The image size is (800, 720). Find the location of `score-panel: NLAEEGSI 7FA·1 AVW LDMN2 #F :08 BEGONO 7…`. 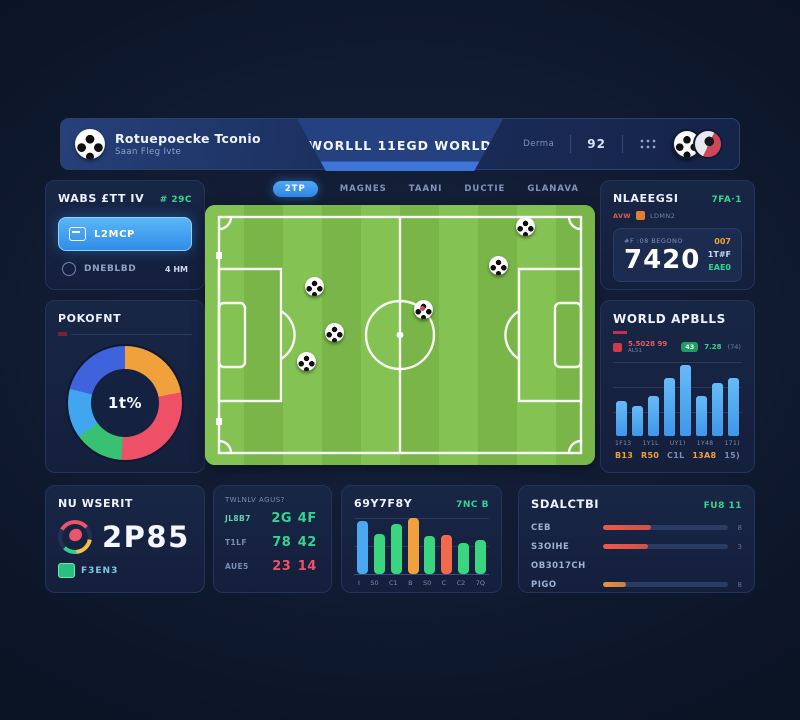

score-panel: NLAEEGSI 7FA·1 AVW LDMN2 #F :08 BEGONO 7… is located at coordinates (677, 235).